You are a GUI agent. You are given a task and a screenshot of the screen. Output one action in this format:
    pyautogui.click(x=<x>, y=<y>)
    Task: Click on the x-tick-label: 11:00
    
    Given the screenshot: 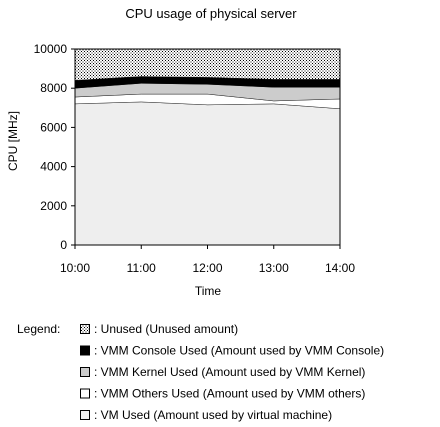 What is the action you would take?
    pyautogui.click(x=141, y=268)
    